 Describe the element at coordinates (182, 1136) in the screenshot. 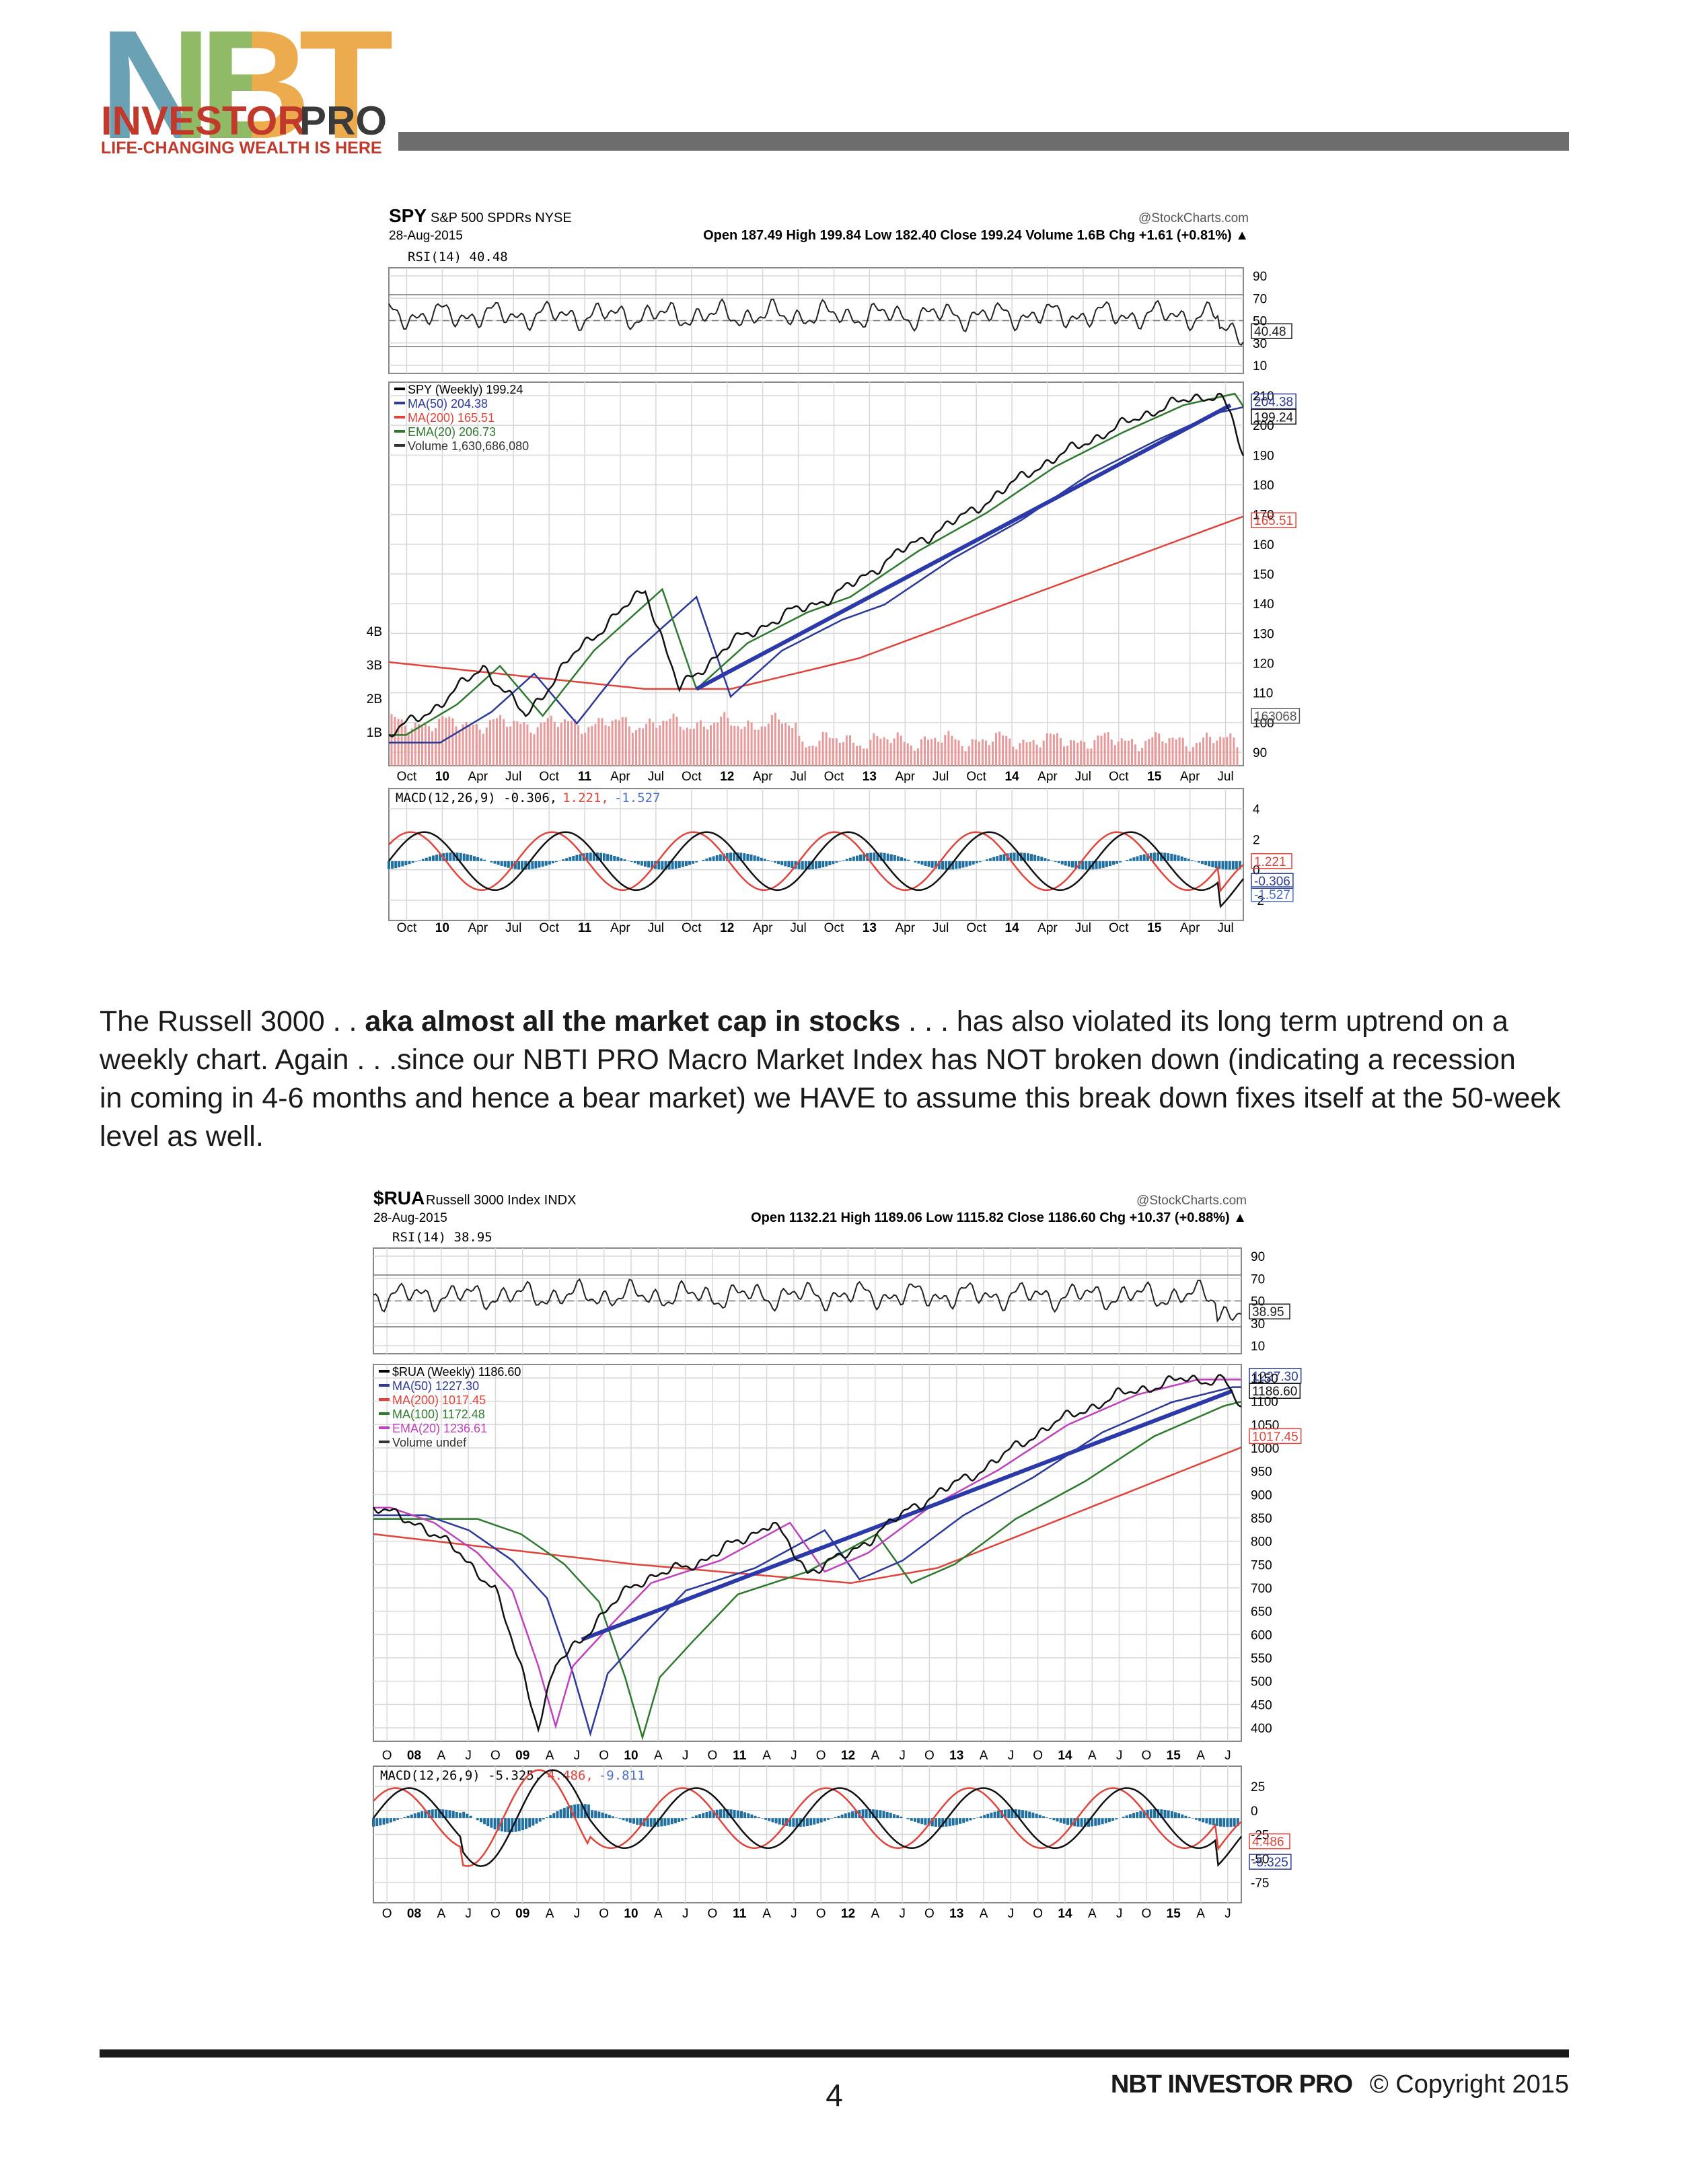

I see `text-run: level as well.` at that location.